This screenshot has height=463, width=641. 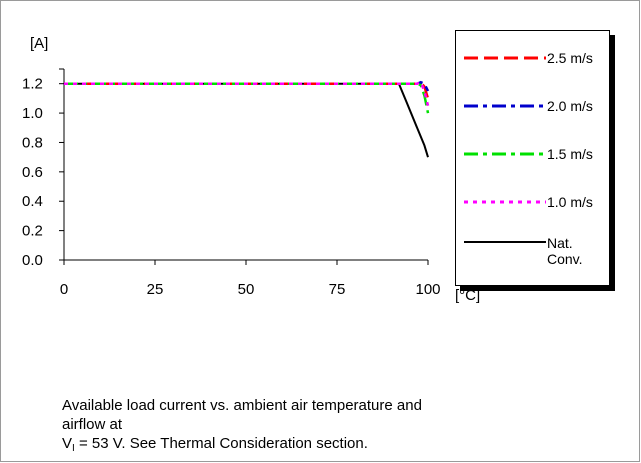 What do you see at coordinates (32, 142) in the screenshot?
I see `y-tick-label: 0.8` at bounding box center [32, 142].